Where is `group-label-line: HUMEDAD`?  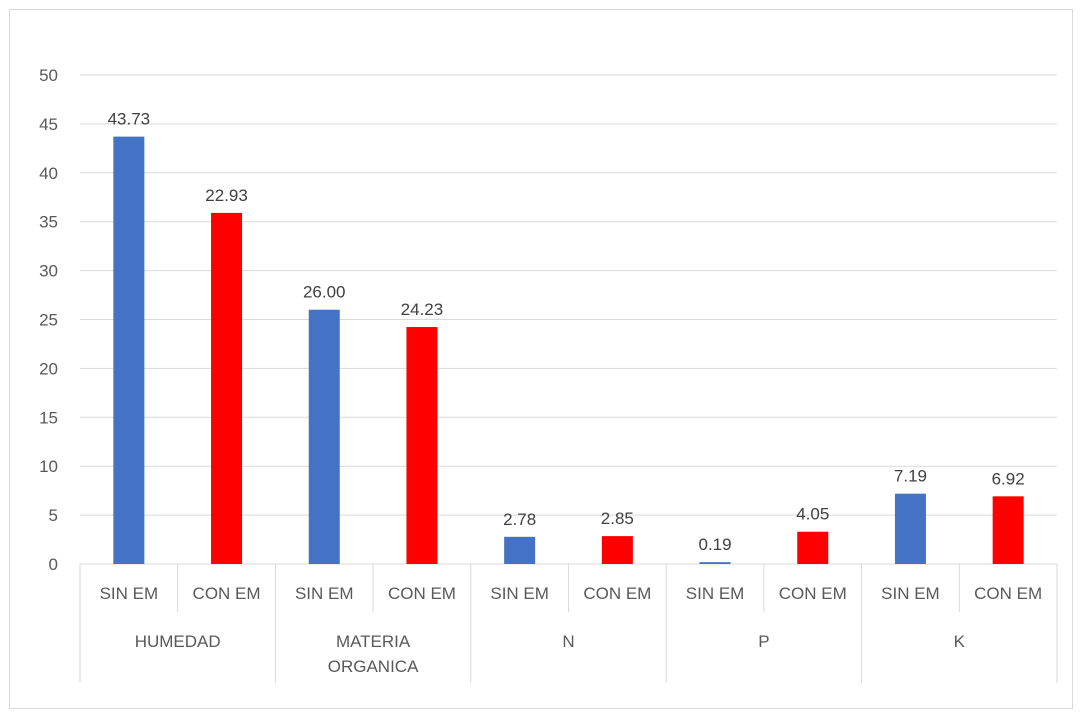 group-label-line: HUMEDAD is located at coordinates (178, 641).